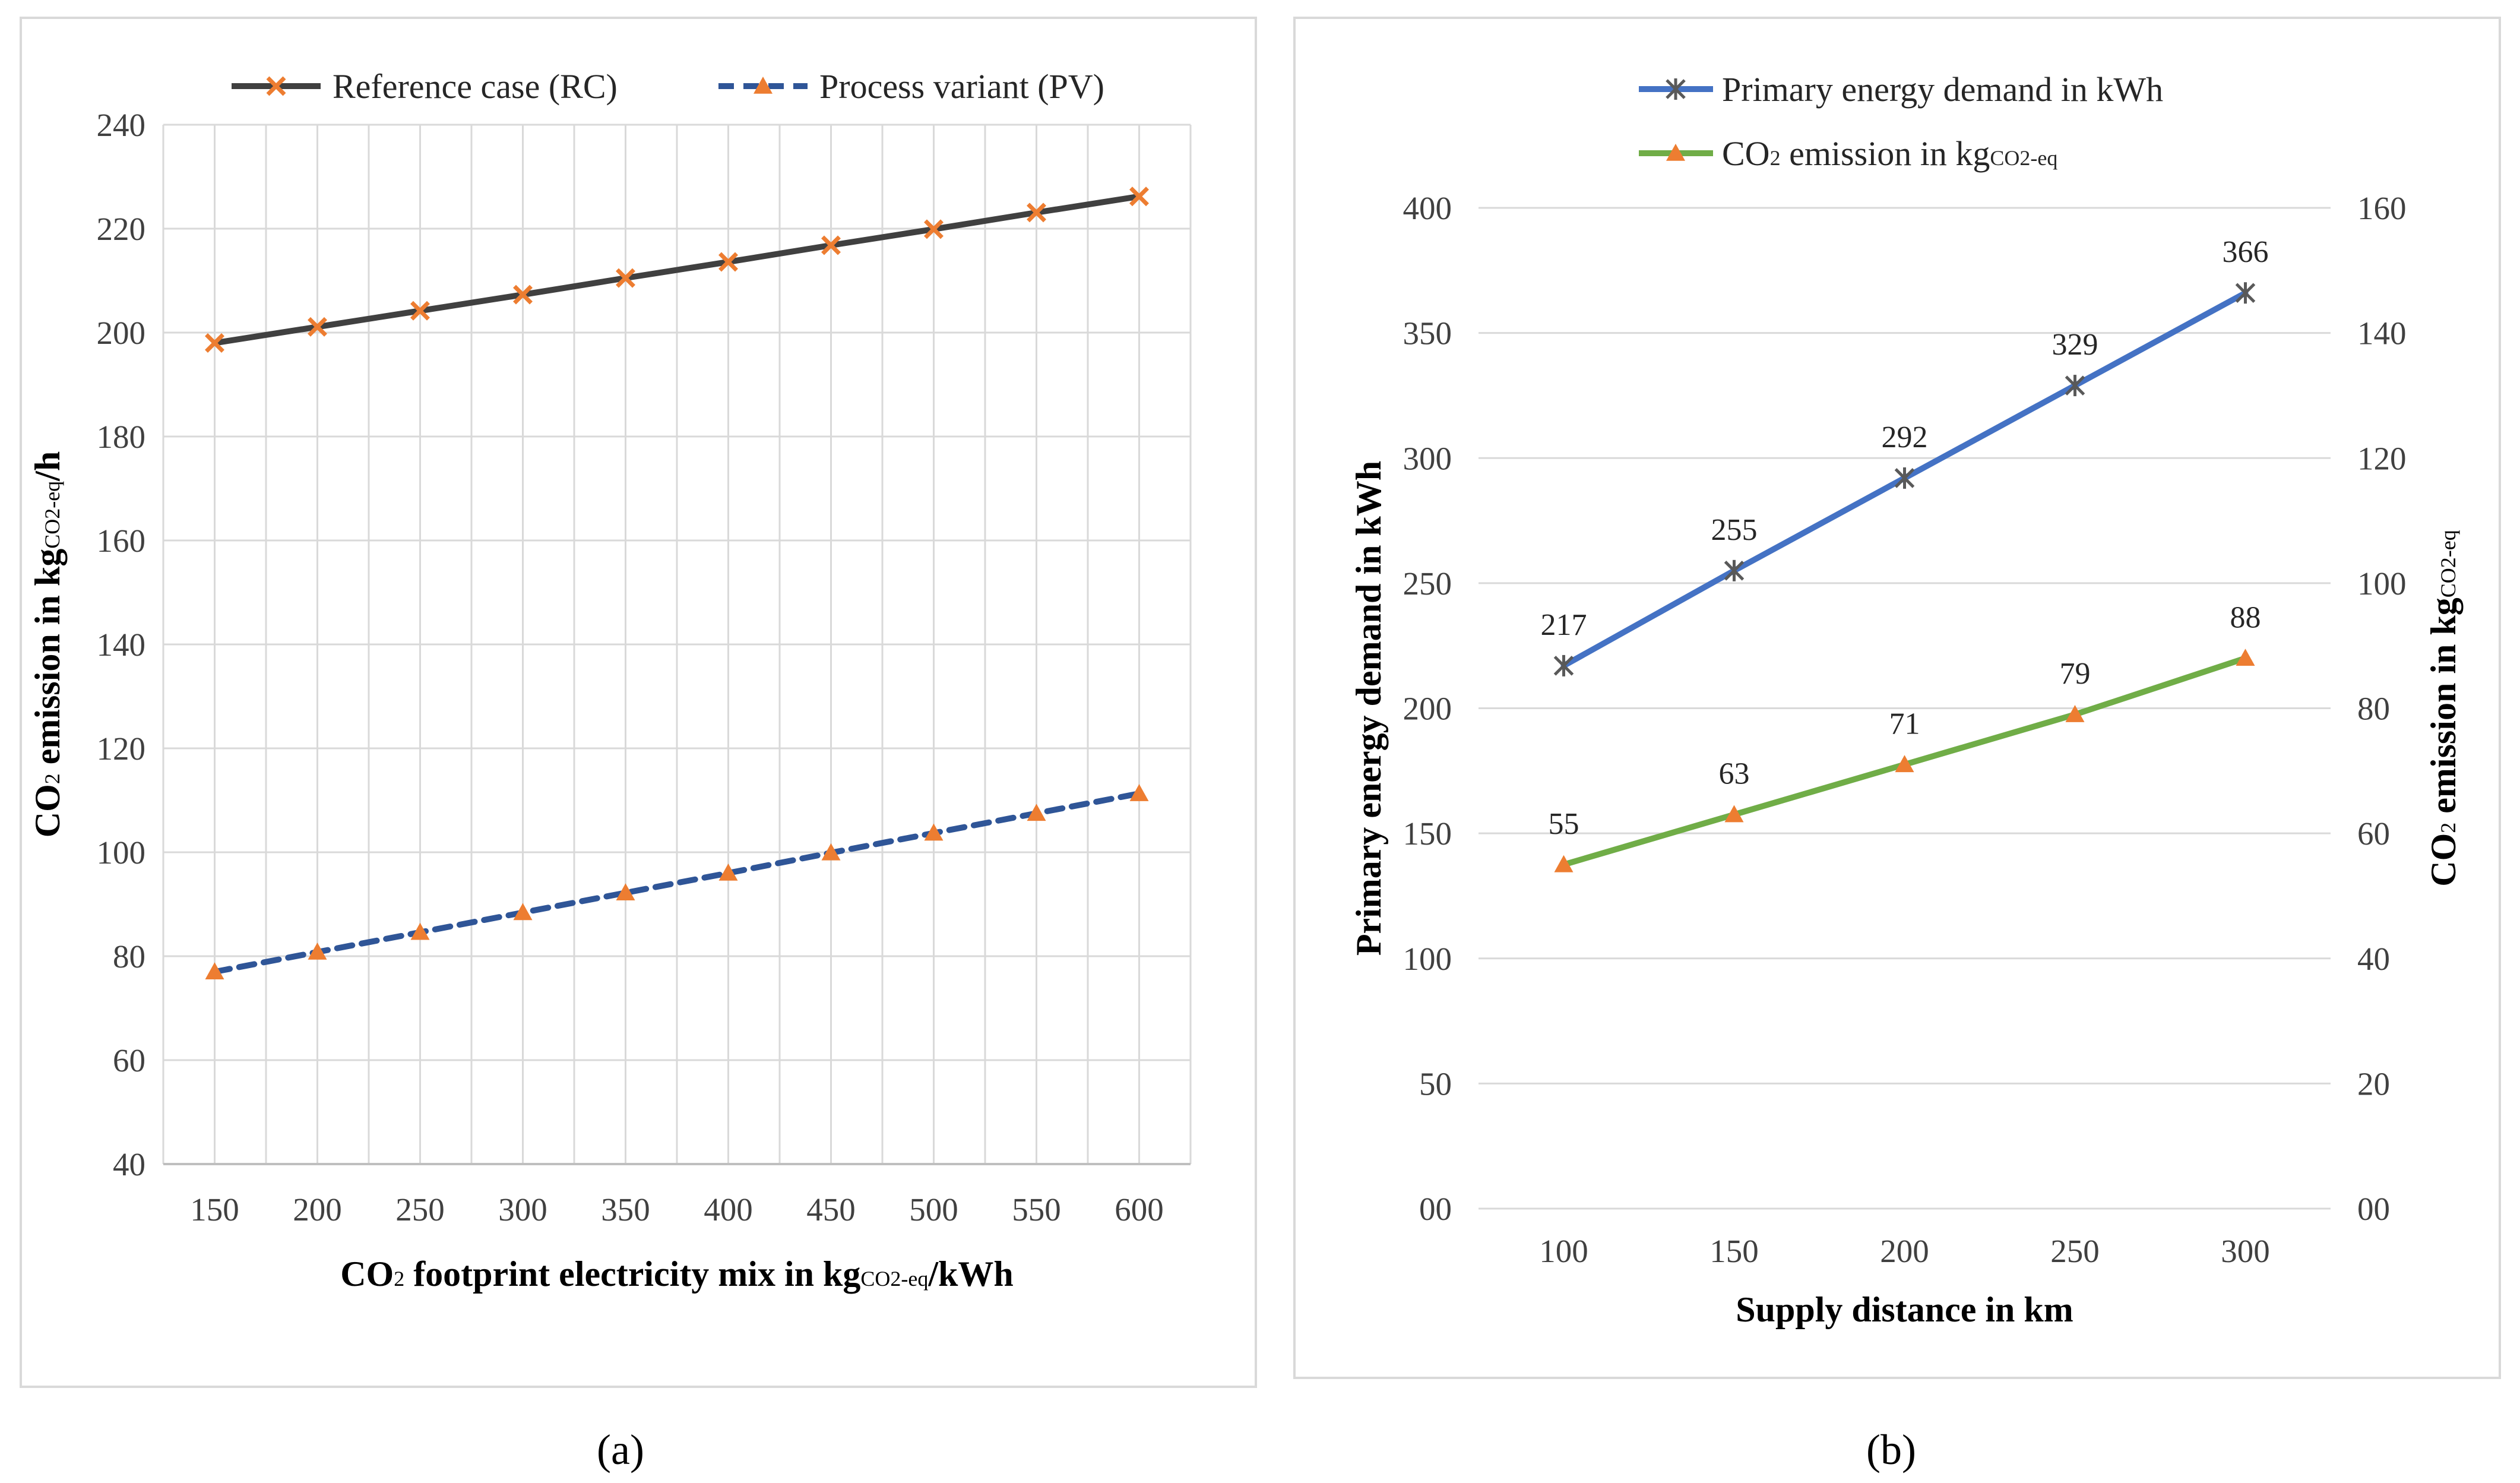 This screenshot has width=2520, height=1483. Describe the element at coordinates (1427, 709) in the screenshot. I see `chart-b-yleft-tick: 200` at that location.